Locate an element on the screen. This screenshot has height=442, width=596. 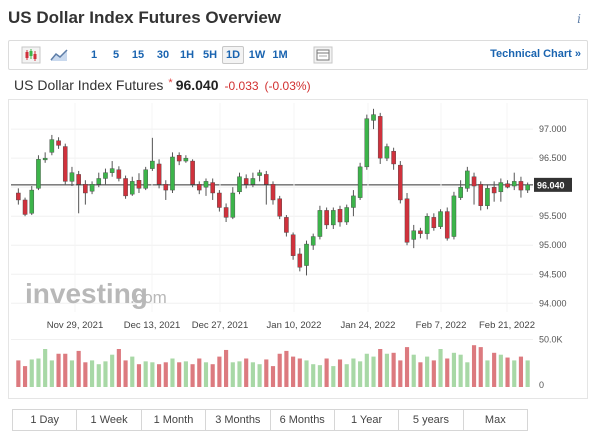
interval-15m: 15 is located at coordinates (138, 55).